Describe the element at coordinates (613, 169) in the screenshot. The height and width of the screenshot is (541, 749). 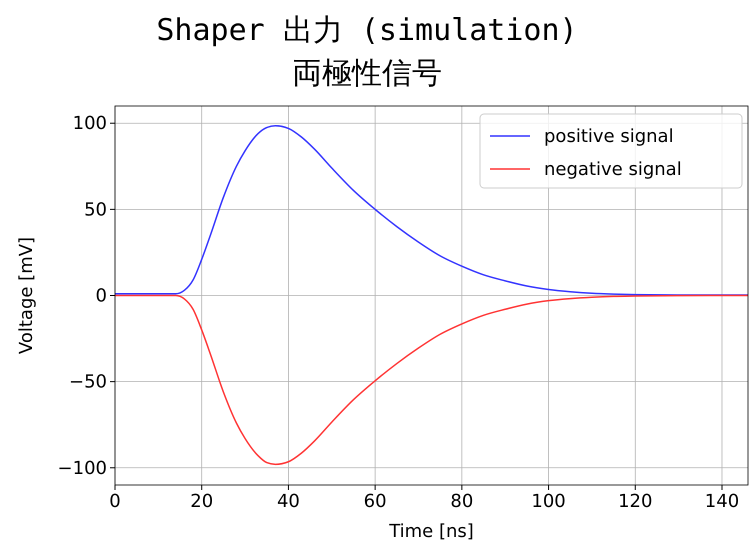
I see `legend-label: negative signal` at that location.